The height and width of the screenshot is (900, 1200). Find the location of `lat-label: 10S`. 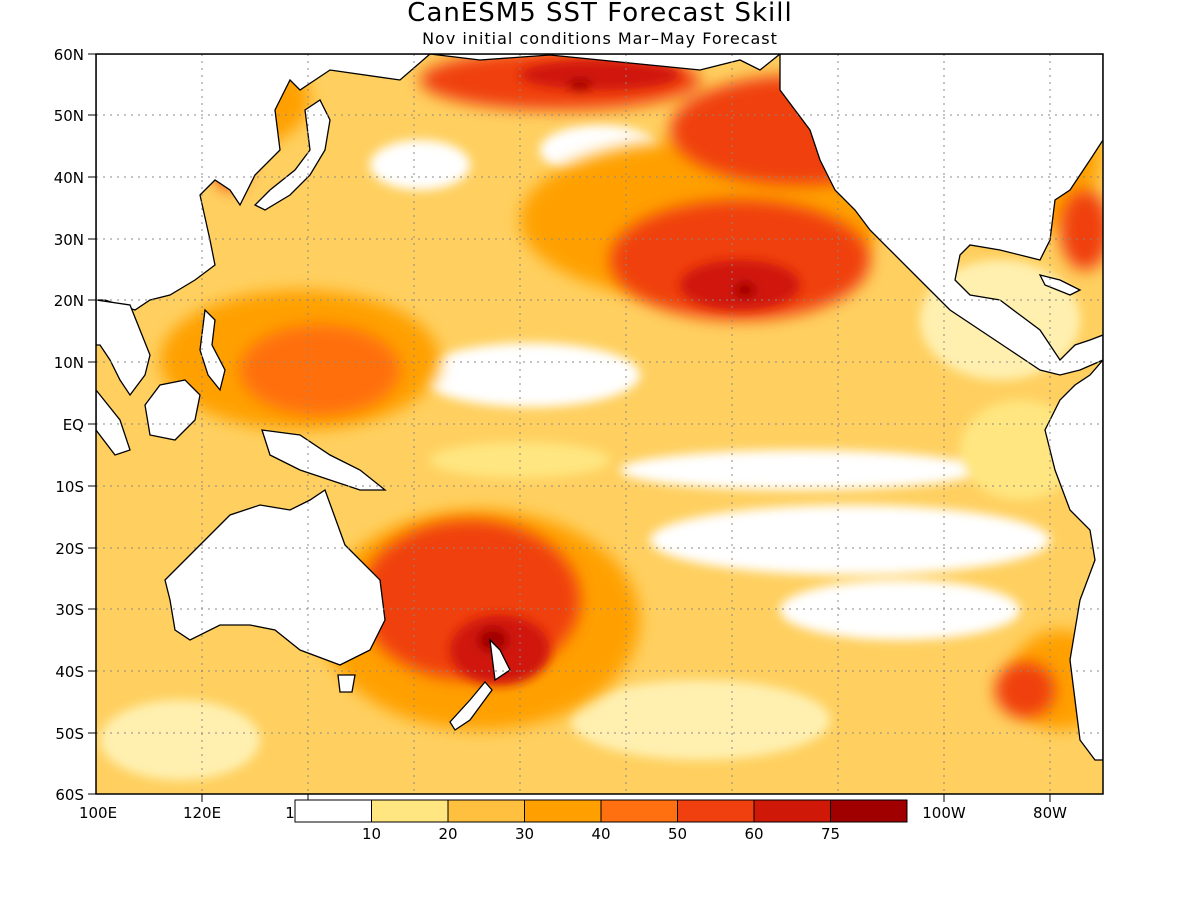

lat-label: 10S is located at coordinates (69, 487).